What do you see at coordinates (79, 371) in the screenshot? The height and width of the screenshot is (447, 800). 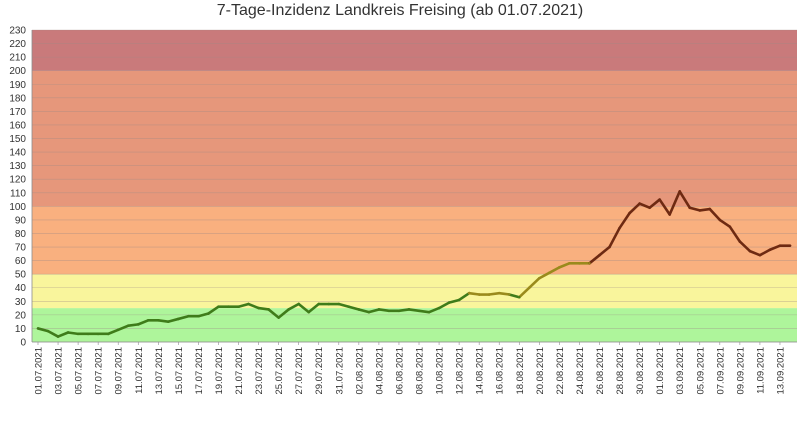 I see `x-tick-label-2: 05.07.2021` at bounding box center [79, 371].